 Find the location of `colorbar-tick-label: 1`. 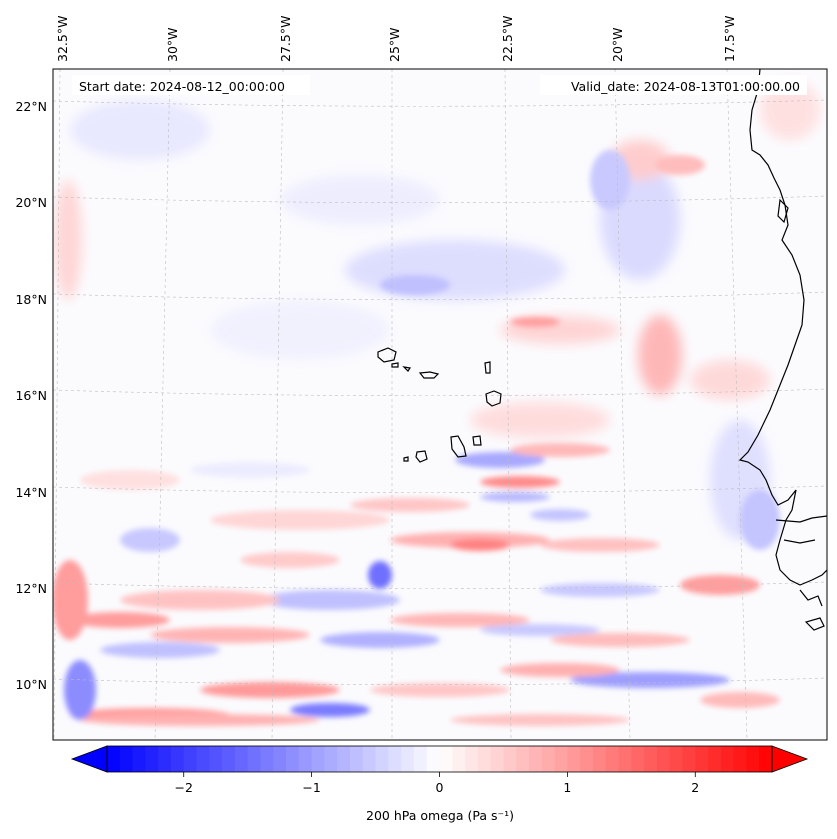

colorbar-tick-label: 1 is located at coordinates (567, 787).